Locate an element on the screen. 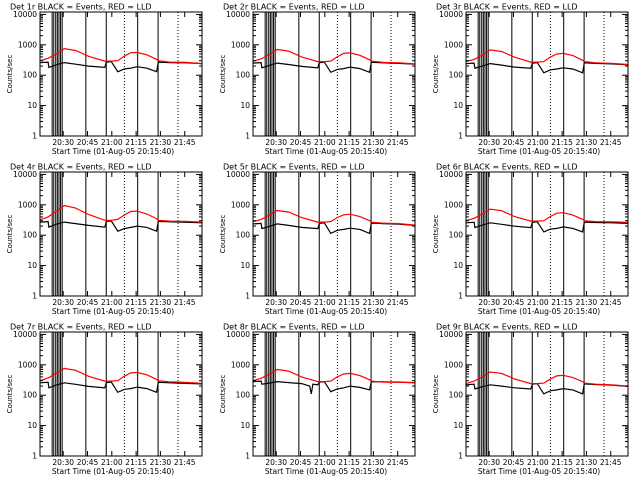 The image size is (640, 480). panel-title: Det 7r BLACK = Events, RED = LLD is located at coordinates (81, 327).